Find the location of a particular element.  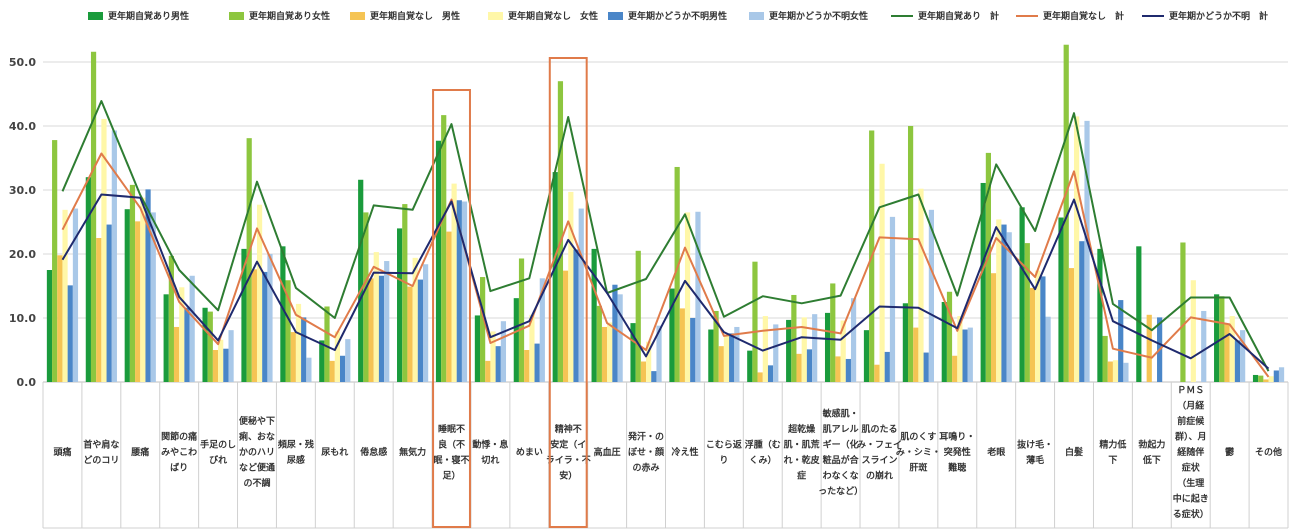

y-axis: 0.0 10.0 20.0 30.0 40.0 50.0 is located at coordinates (22, 222).